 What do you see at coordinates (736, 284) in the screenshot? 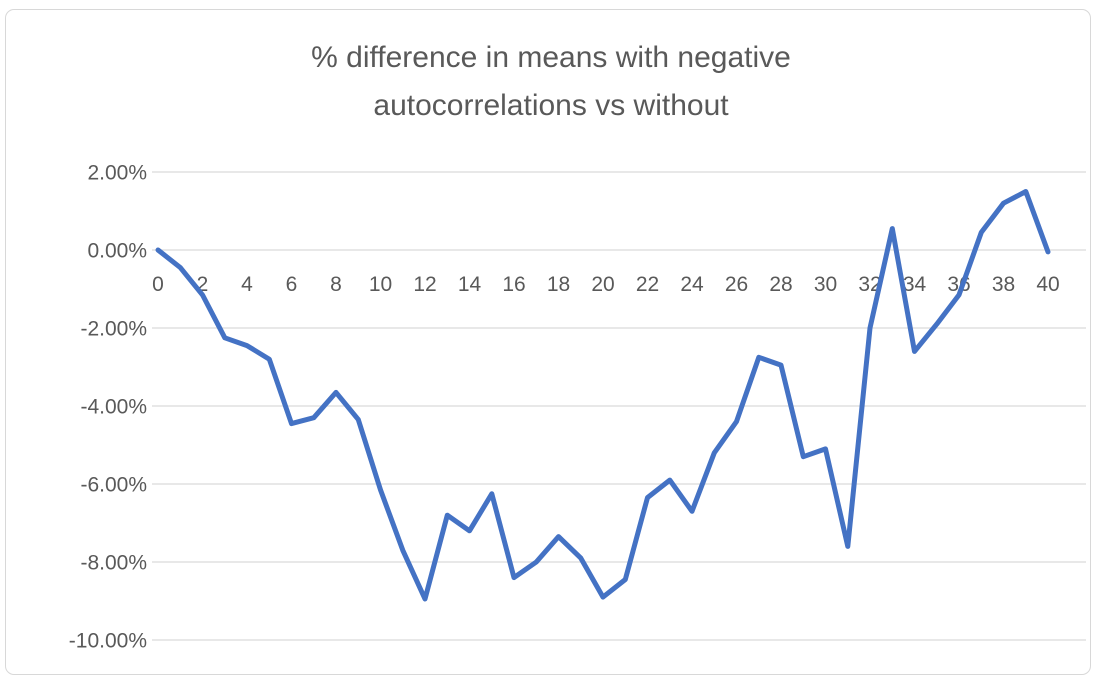
I see `x-axis-tick-label: 26` at bounding box center [736, 284].